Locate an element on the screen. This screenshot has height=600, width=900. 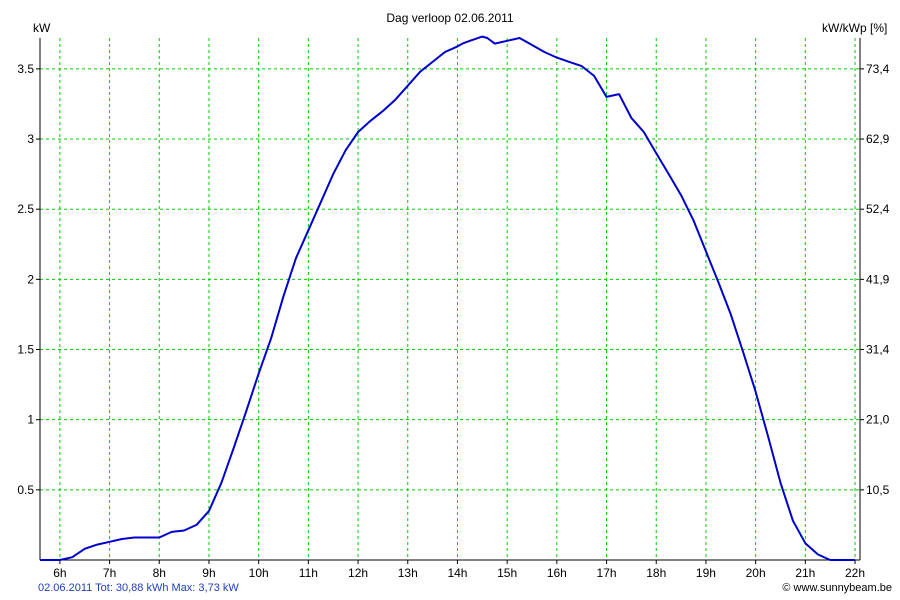
x-tick-label: 6h is located at coordinates (59, 573).